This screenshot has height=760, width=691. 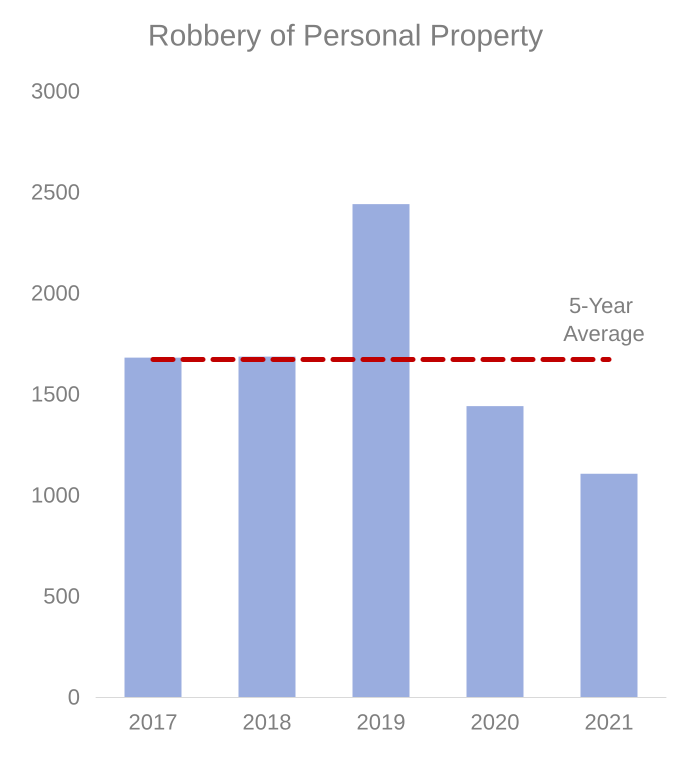 What do you see at coordinates (61, 596) in the screenshot?
I see `y-tick-label: 500` at bounding box center [61, 596].